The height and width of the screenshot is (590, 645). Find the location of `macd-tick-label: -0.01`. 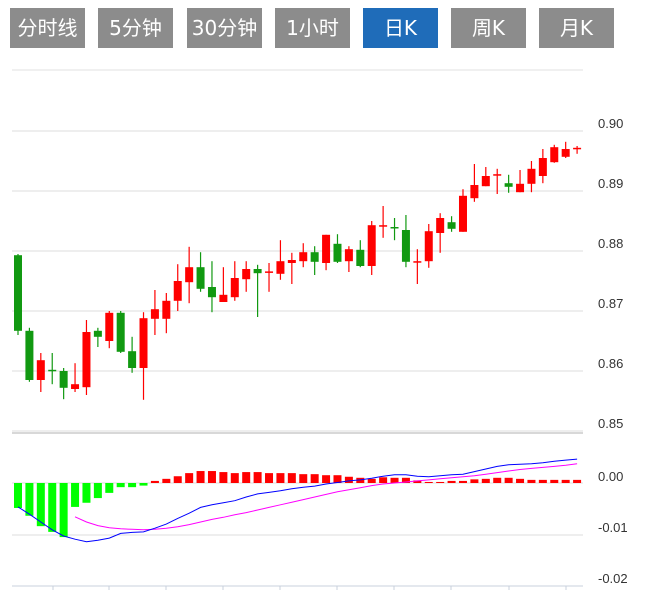

macd-tick-label: -0.01 is located at coordinates (613, 527).